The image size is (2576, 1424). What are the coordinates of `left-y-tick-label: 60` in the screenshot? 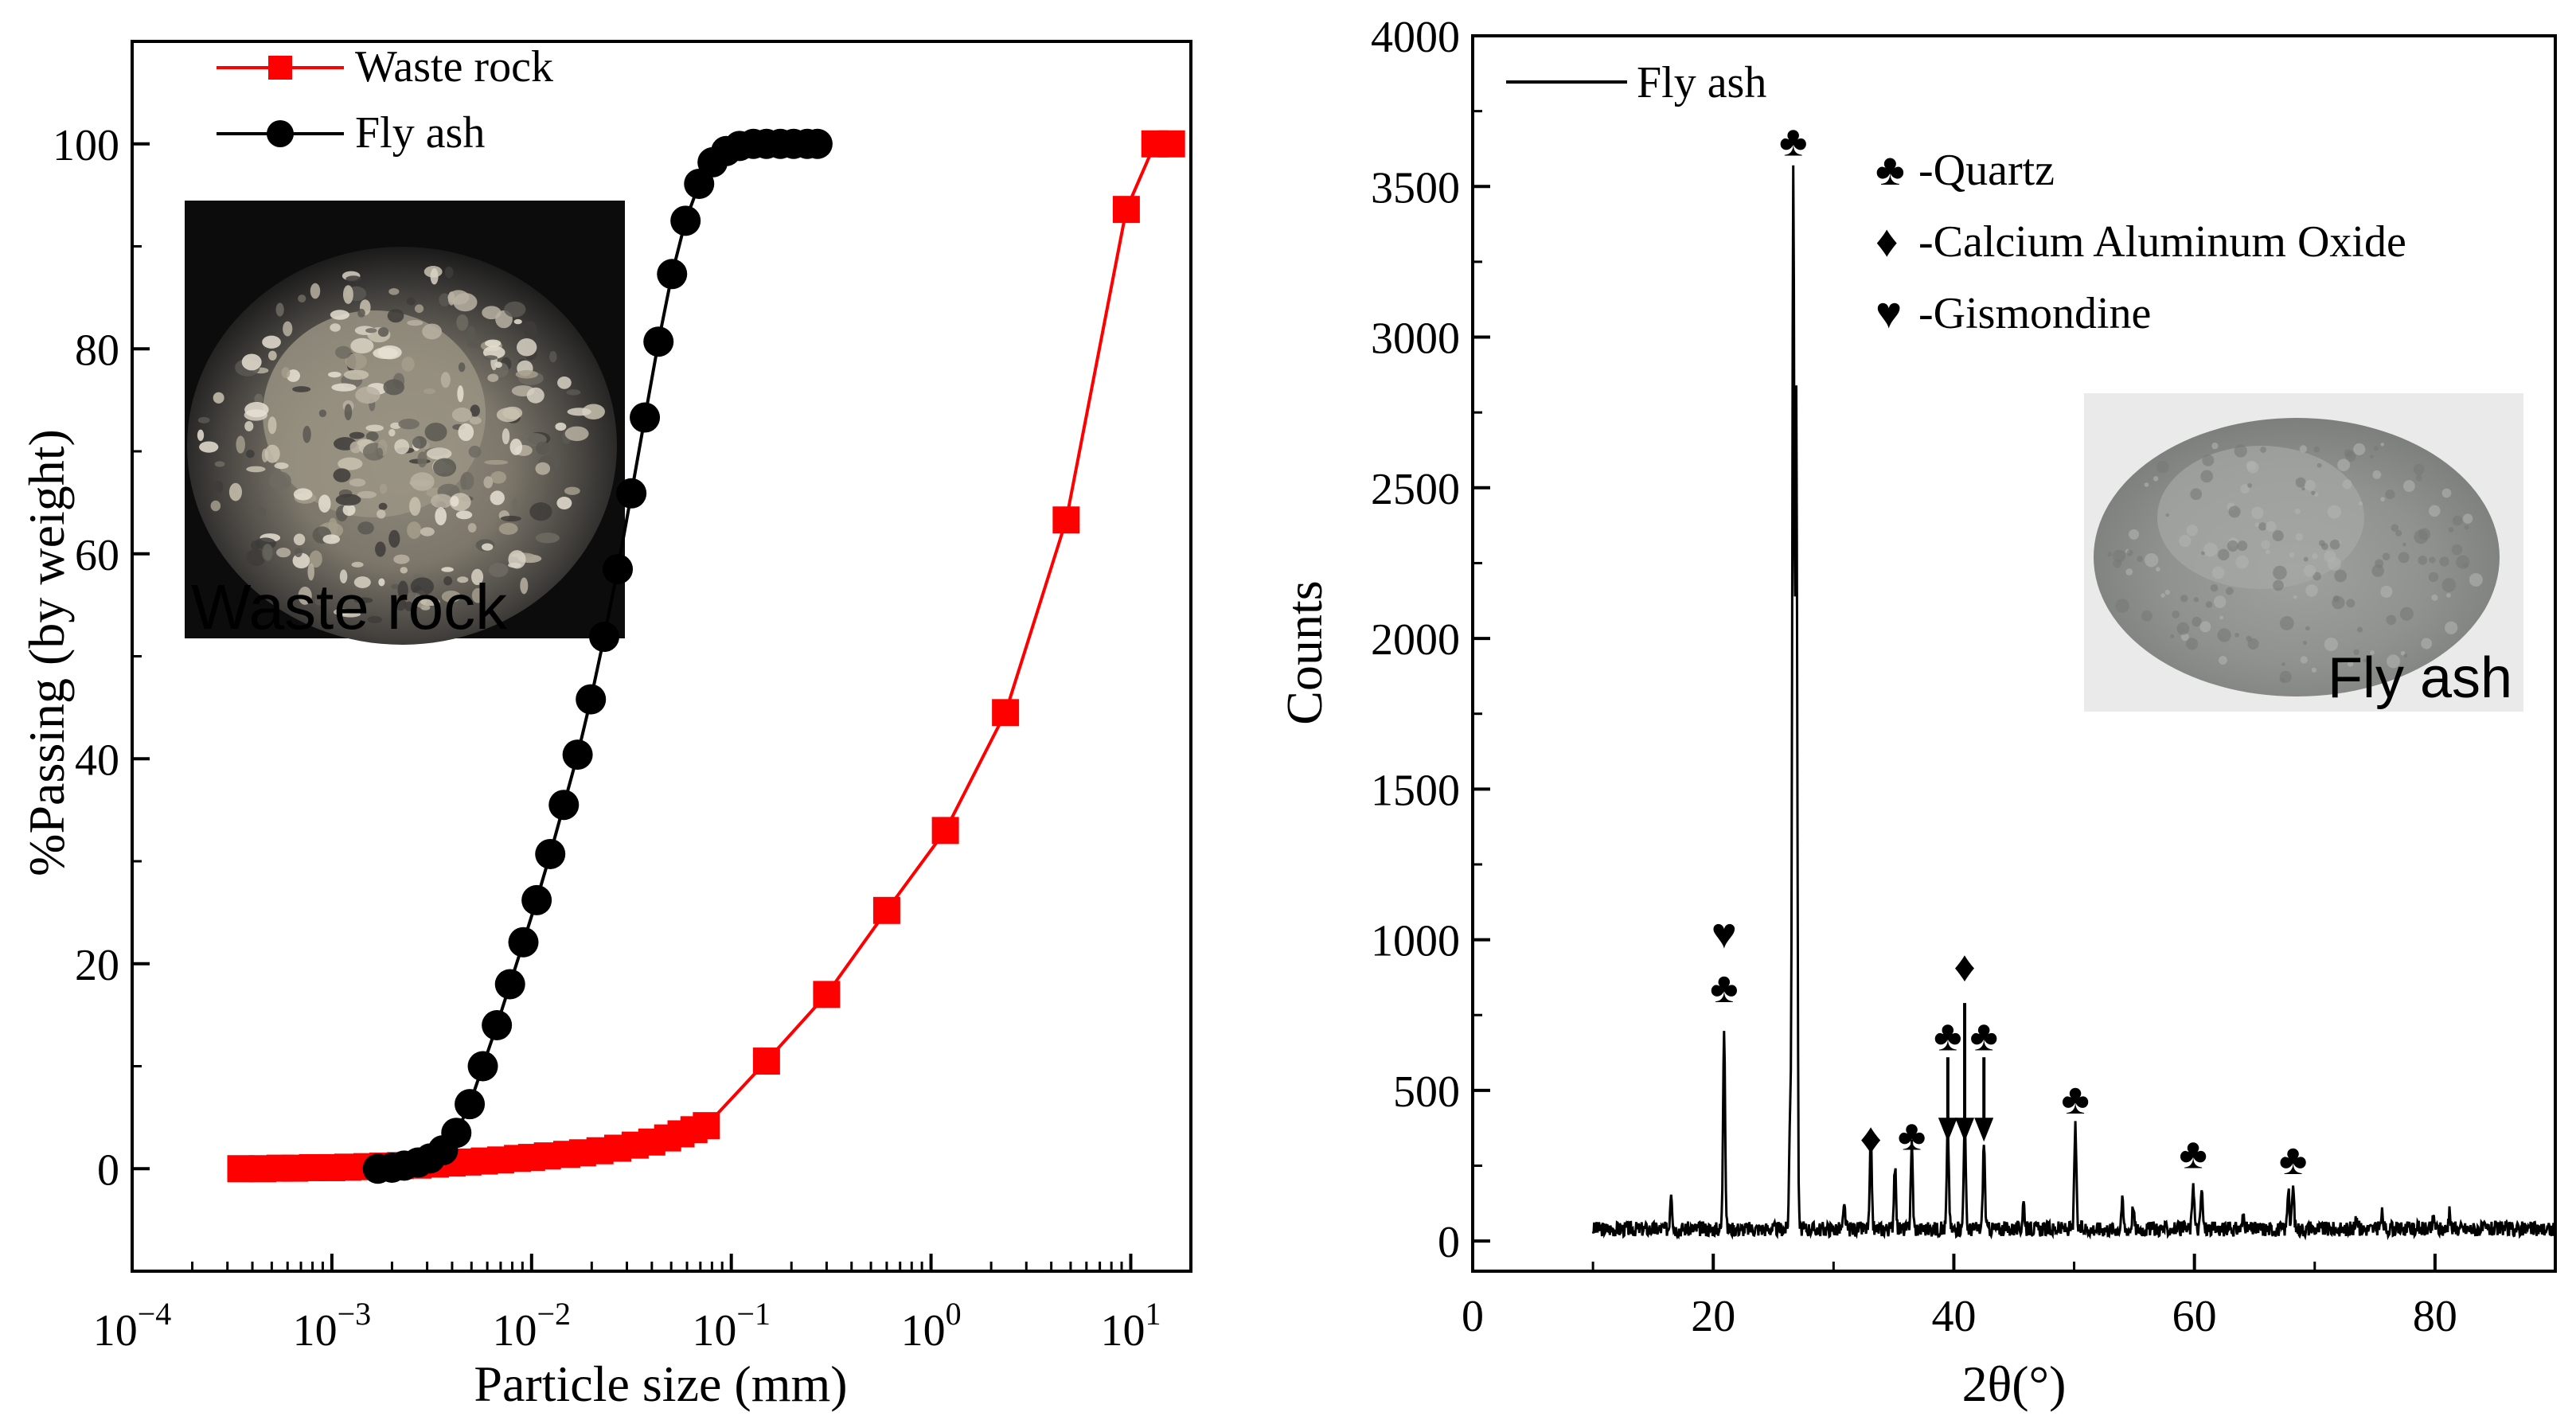 It's located at (97, 556).